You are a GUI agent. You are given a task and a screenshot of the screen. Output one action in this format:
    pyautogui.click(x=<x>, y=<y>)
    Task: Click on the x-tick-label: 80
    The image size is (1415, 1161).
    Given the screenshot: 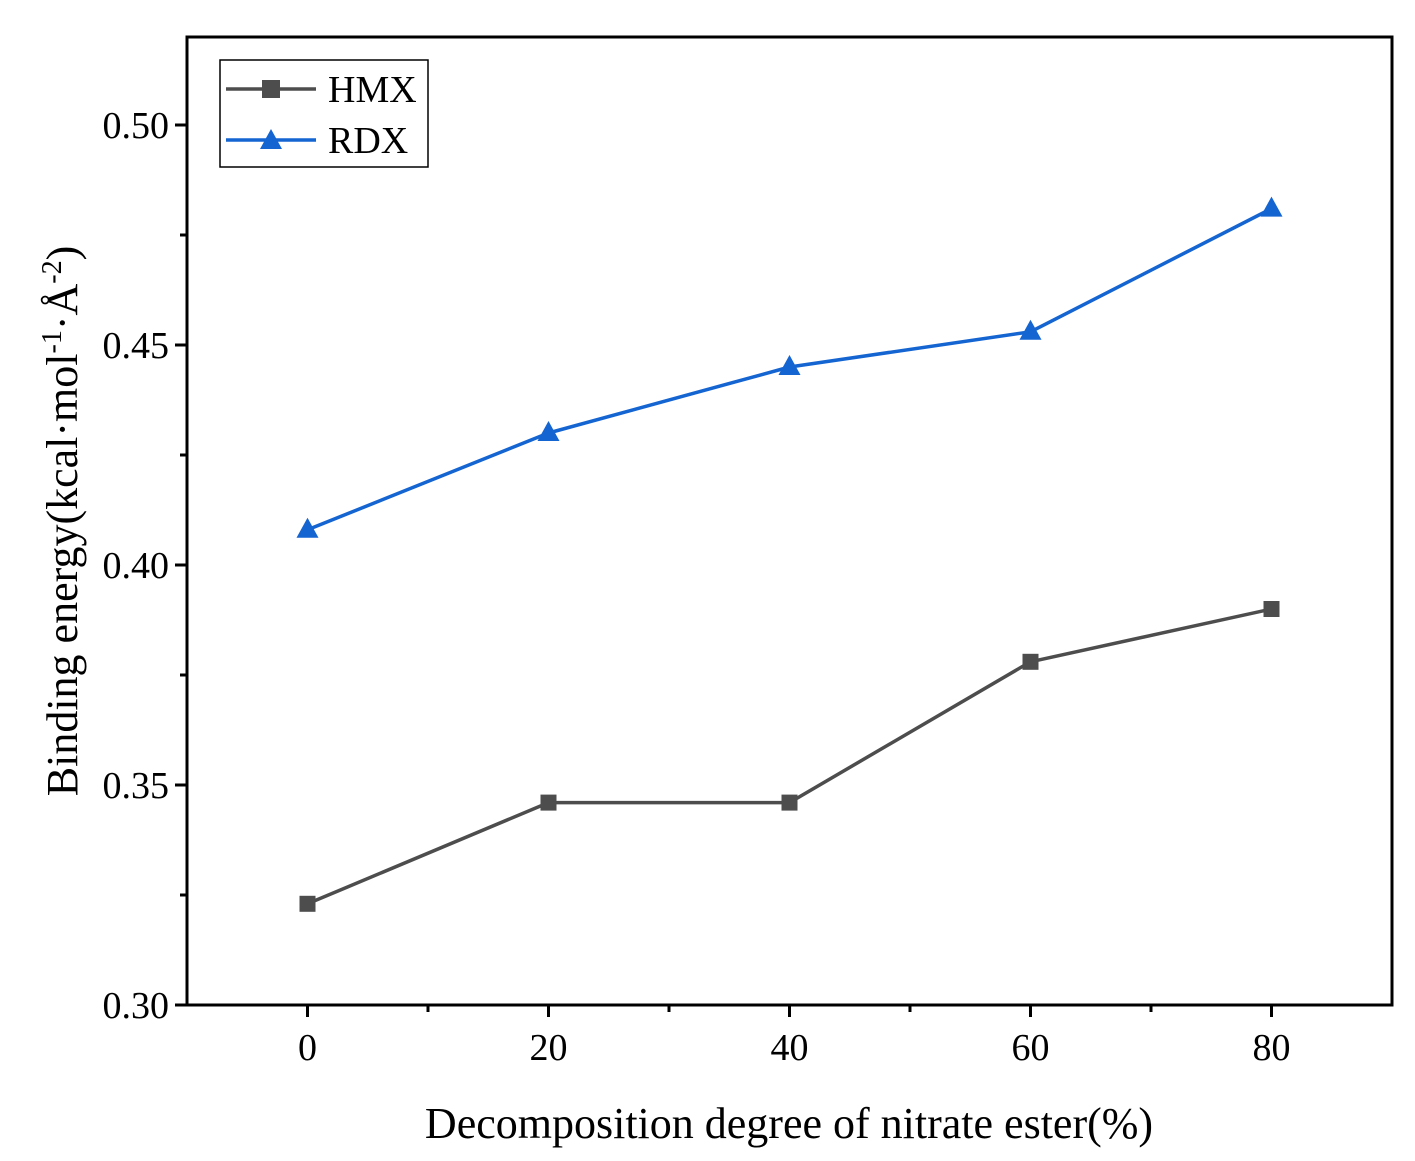 What is the action you would take?
    pyautogui.click(x=1272, y=1048)
    